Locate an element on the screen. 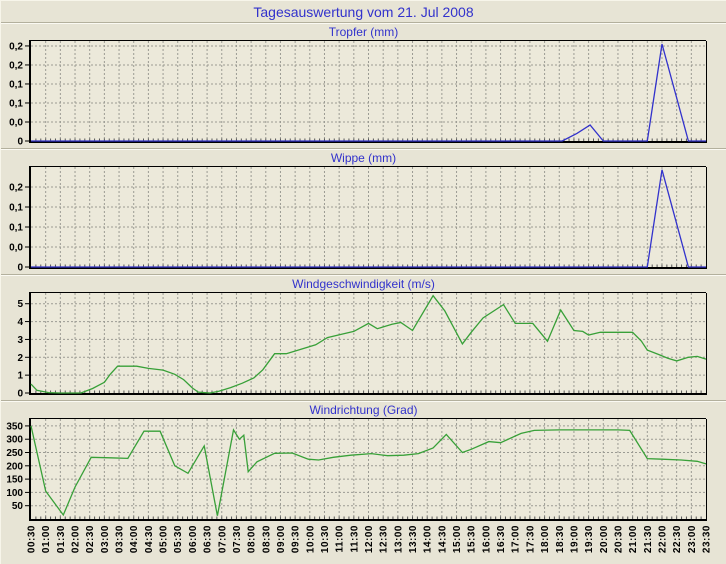 This screenshot has height=564, width=726. x-axis-label: 01:00 is located at coordinates (46, 539).